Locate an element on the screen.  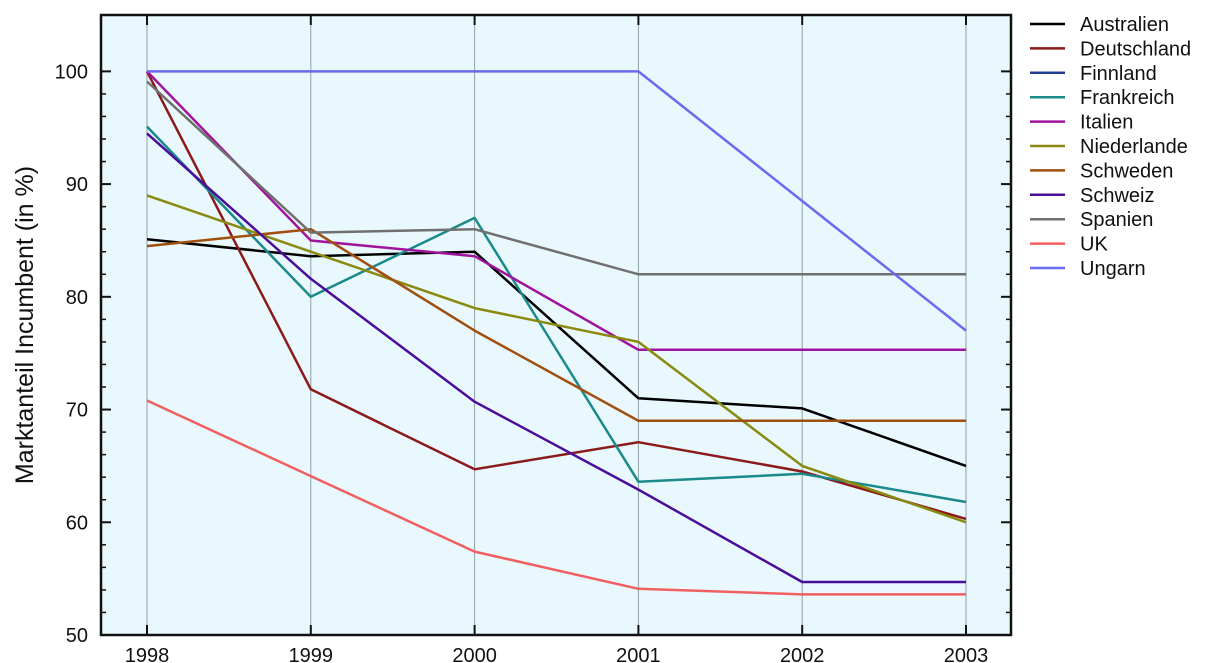
x-tick-label: 2001 is located at coordinates (638, 654).